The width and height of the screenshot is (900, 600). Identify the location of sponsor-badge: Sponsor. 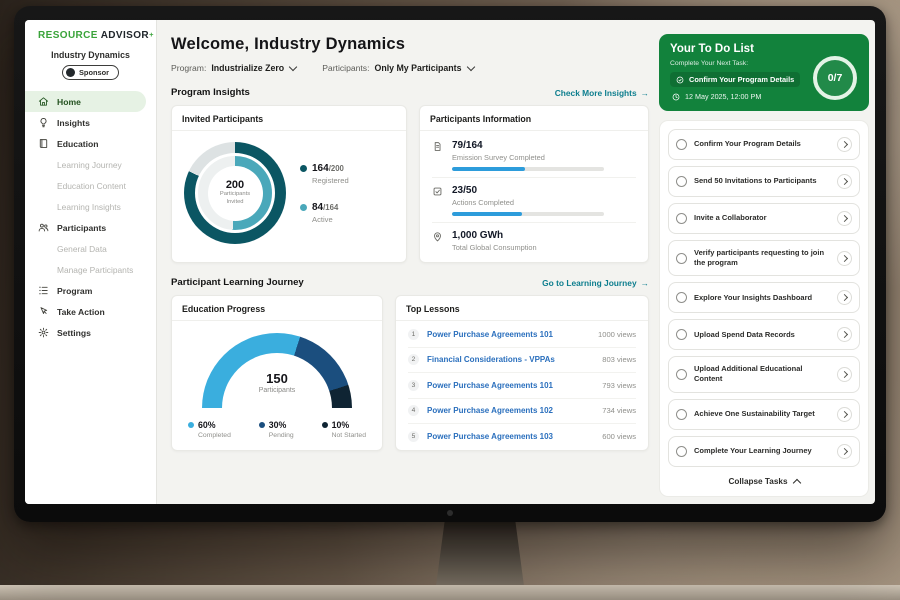
(90, 72).